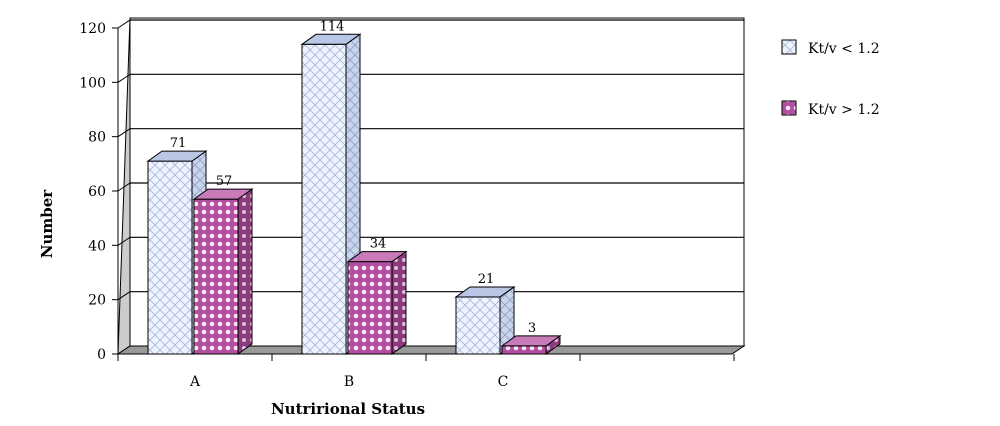 The height and width of the screenshot is (426, 1000). Describe the element at coordinates (178, 143) in the screenshot. I see `data-label: 71` at that location.